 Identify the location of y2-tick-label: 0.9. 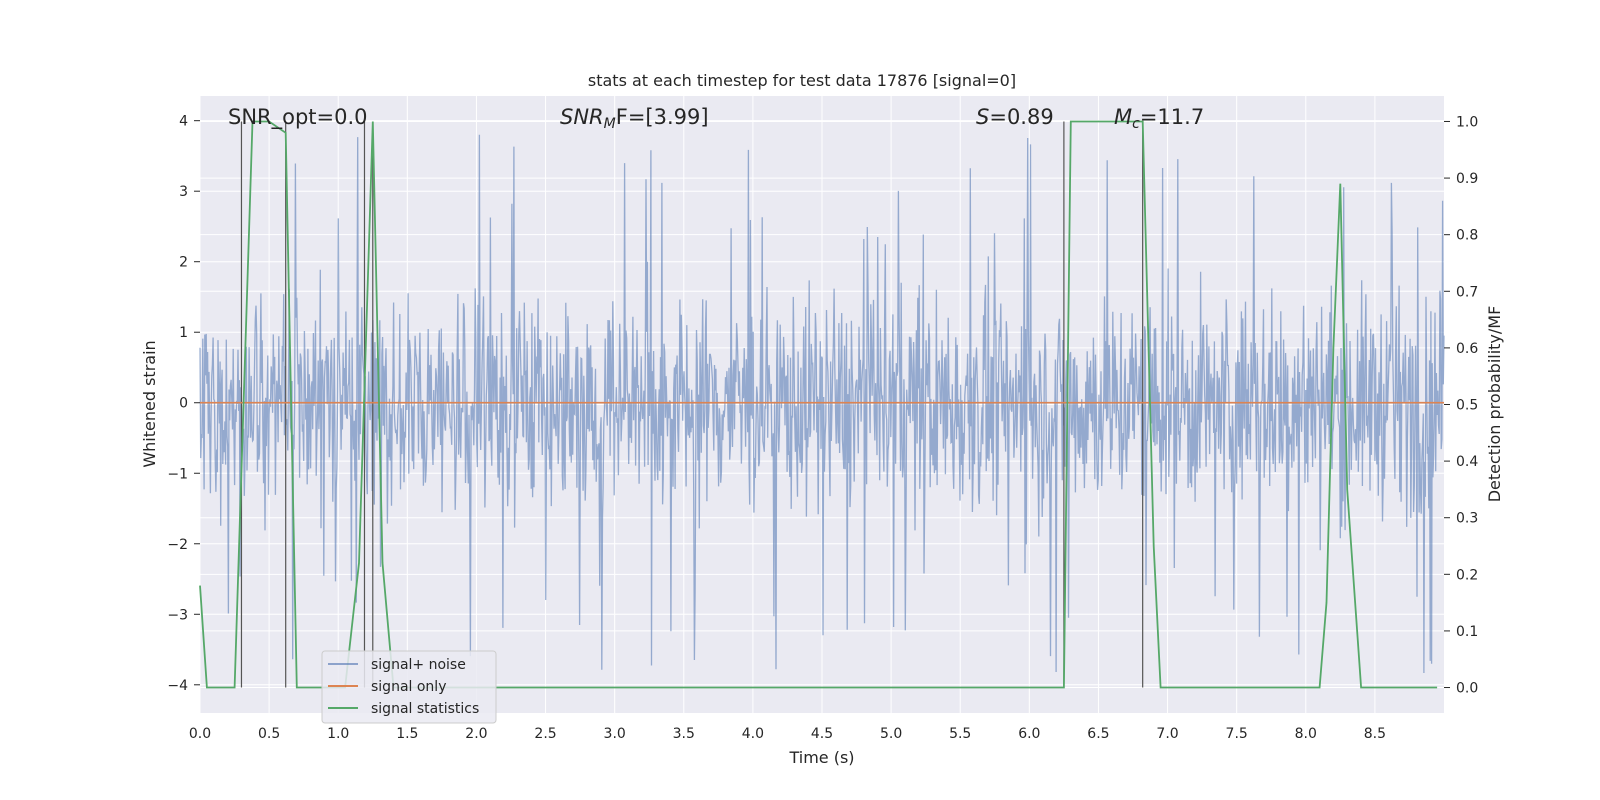
(1467, 179).